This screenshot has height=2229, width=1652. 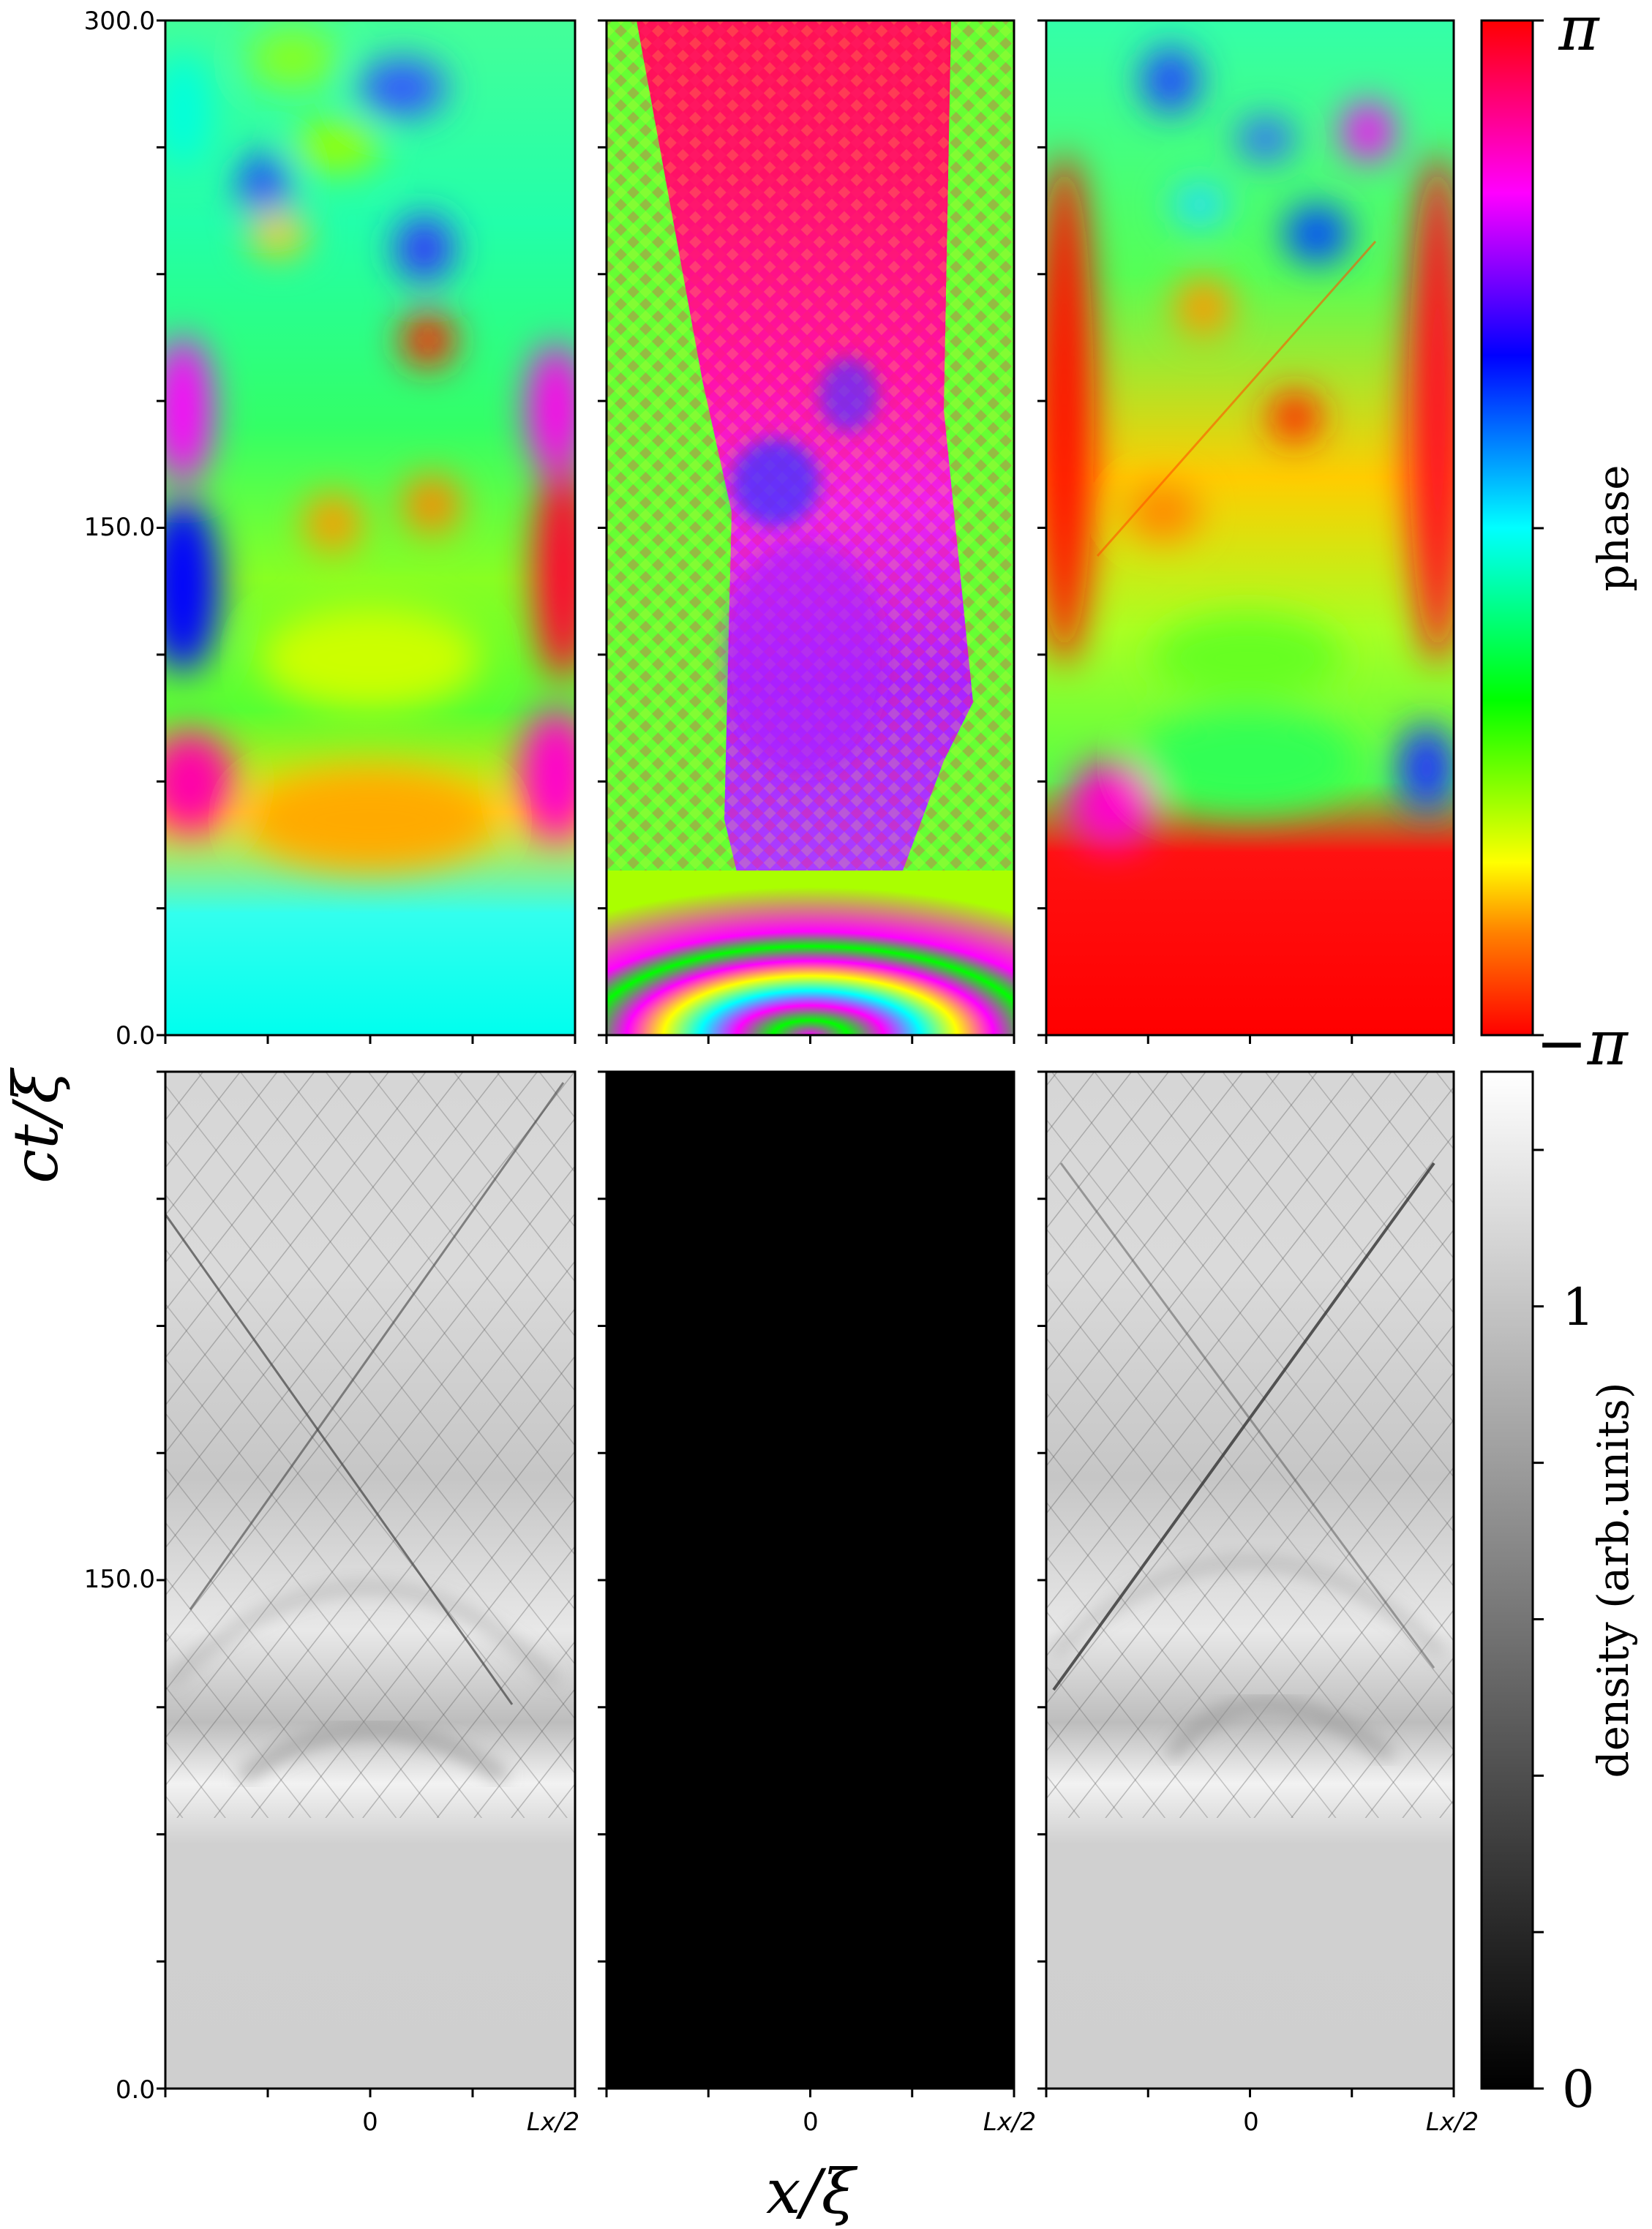 I want to click on y-axis-label: ct/ξ, so click(x=36, y=1125).